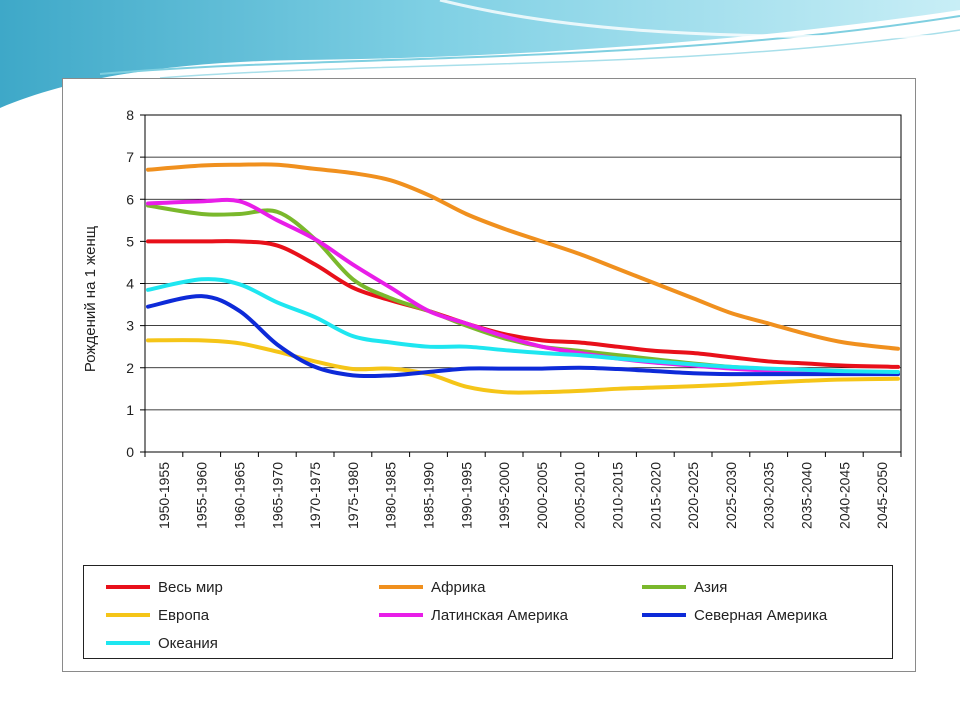 Image resolution: width=960 pixels, height=720 pixels. What do you see at coordinates (190, 587) in the screenshot?
I see `legend-label: Весь мир` at bounding box center [190, 587].